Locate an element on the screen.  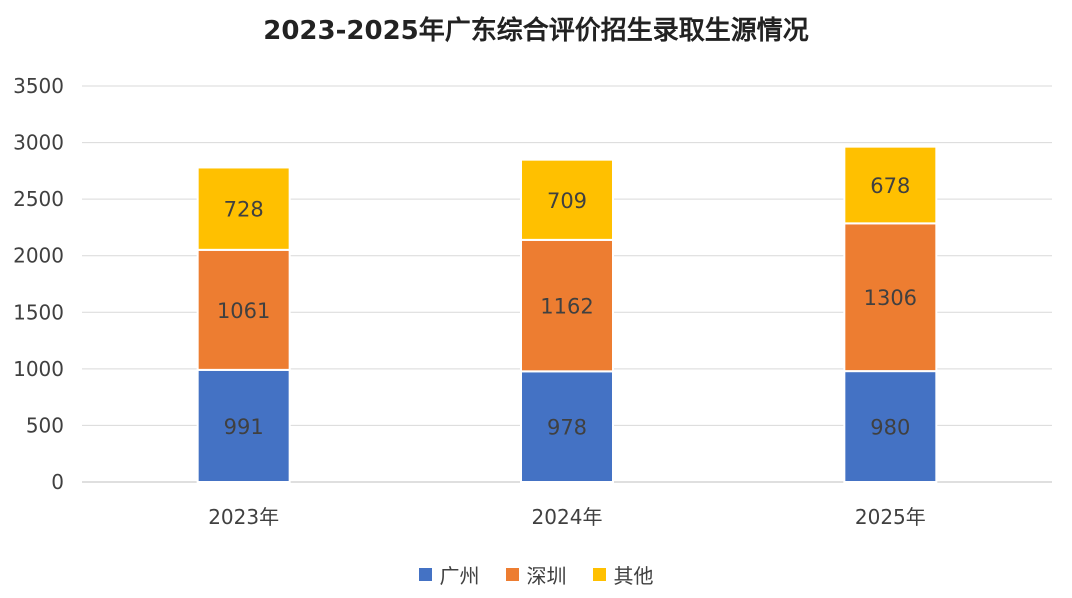
y-tick-label: 3000 is located at coordinates (38, 143).